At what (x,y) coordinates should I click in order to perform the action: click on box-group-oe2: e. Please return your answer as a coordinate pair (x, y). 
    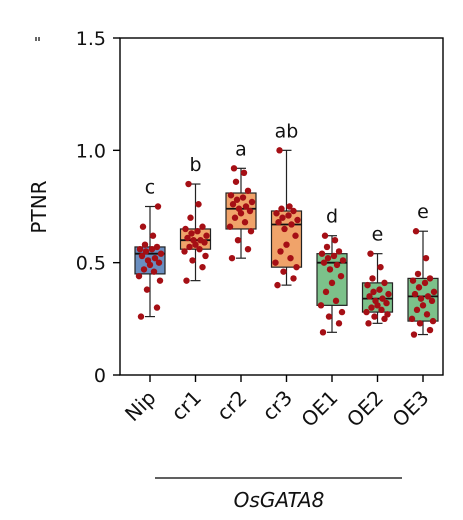
    Looking at the image, I should click on (377, 275).